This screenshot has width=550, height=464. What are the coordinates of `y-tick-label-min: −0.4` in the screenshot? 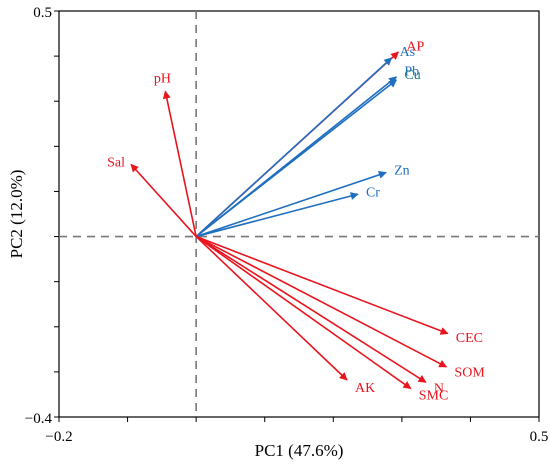 It's located at (39, 419).